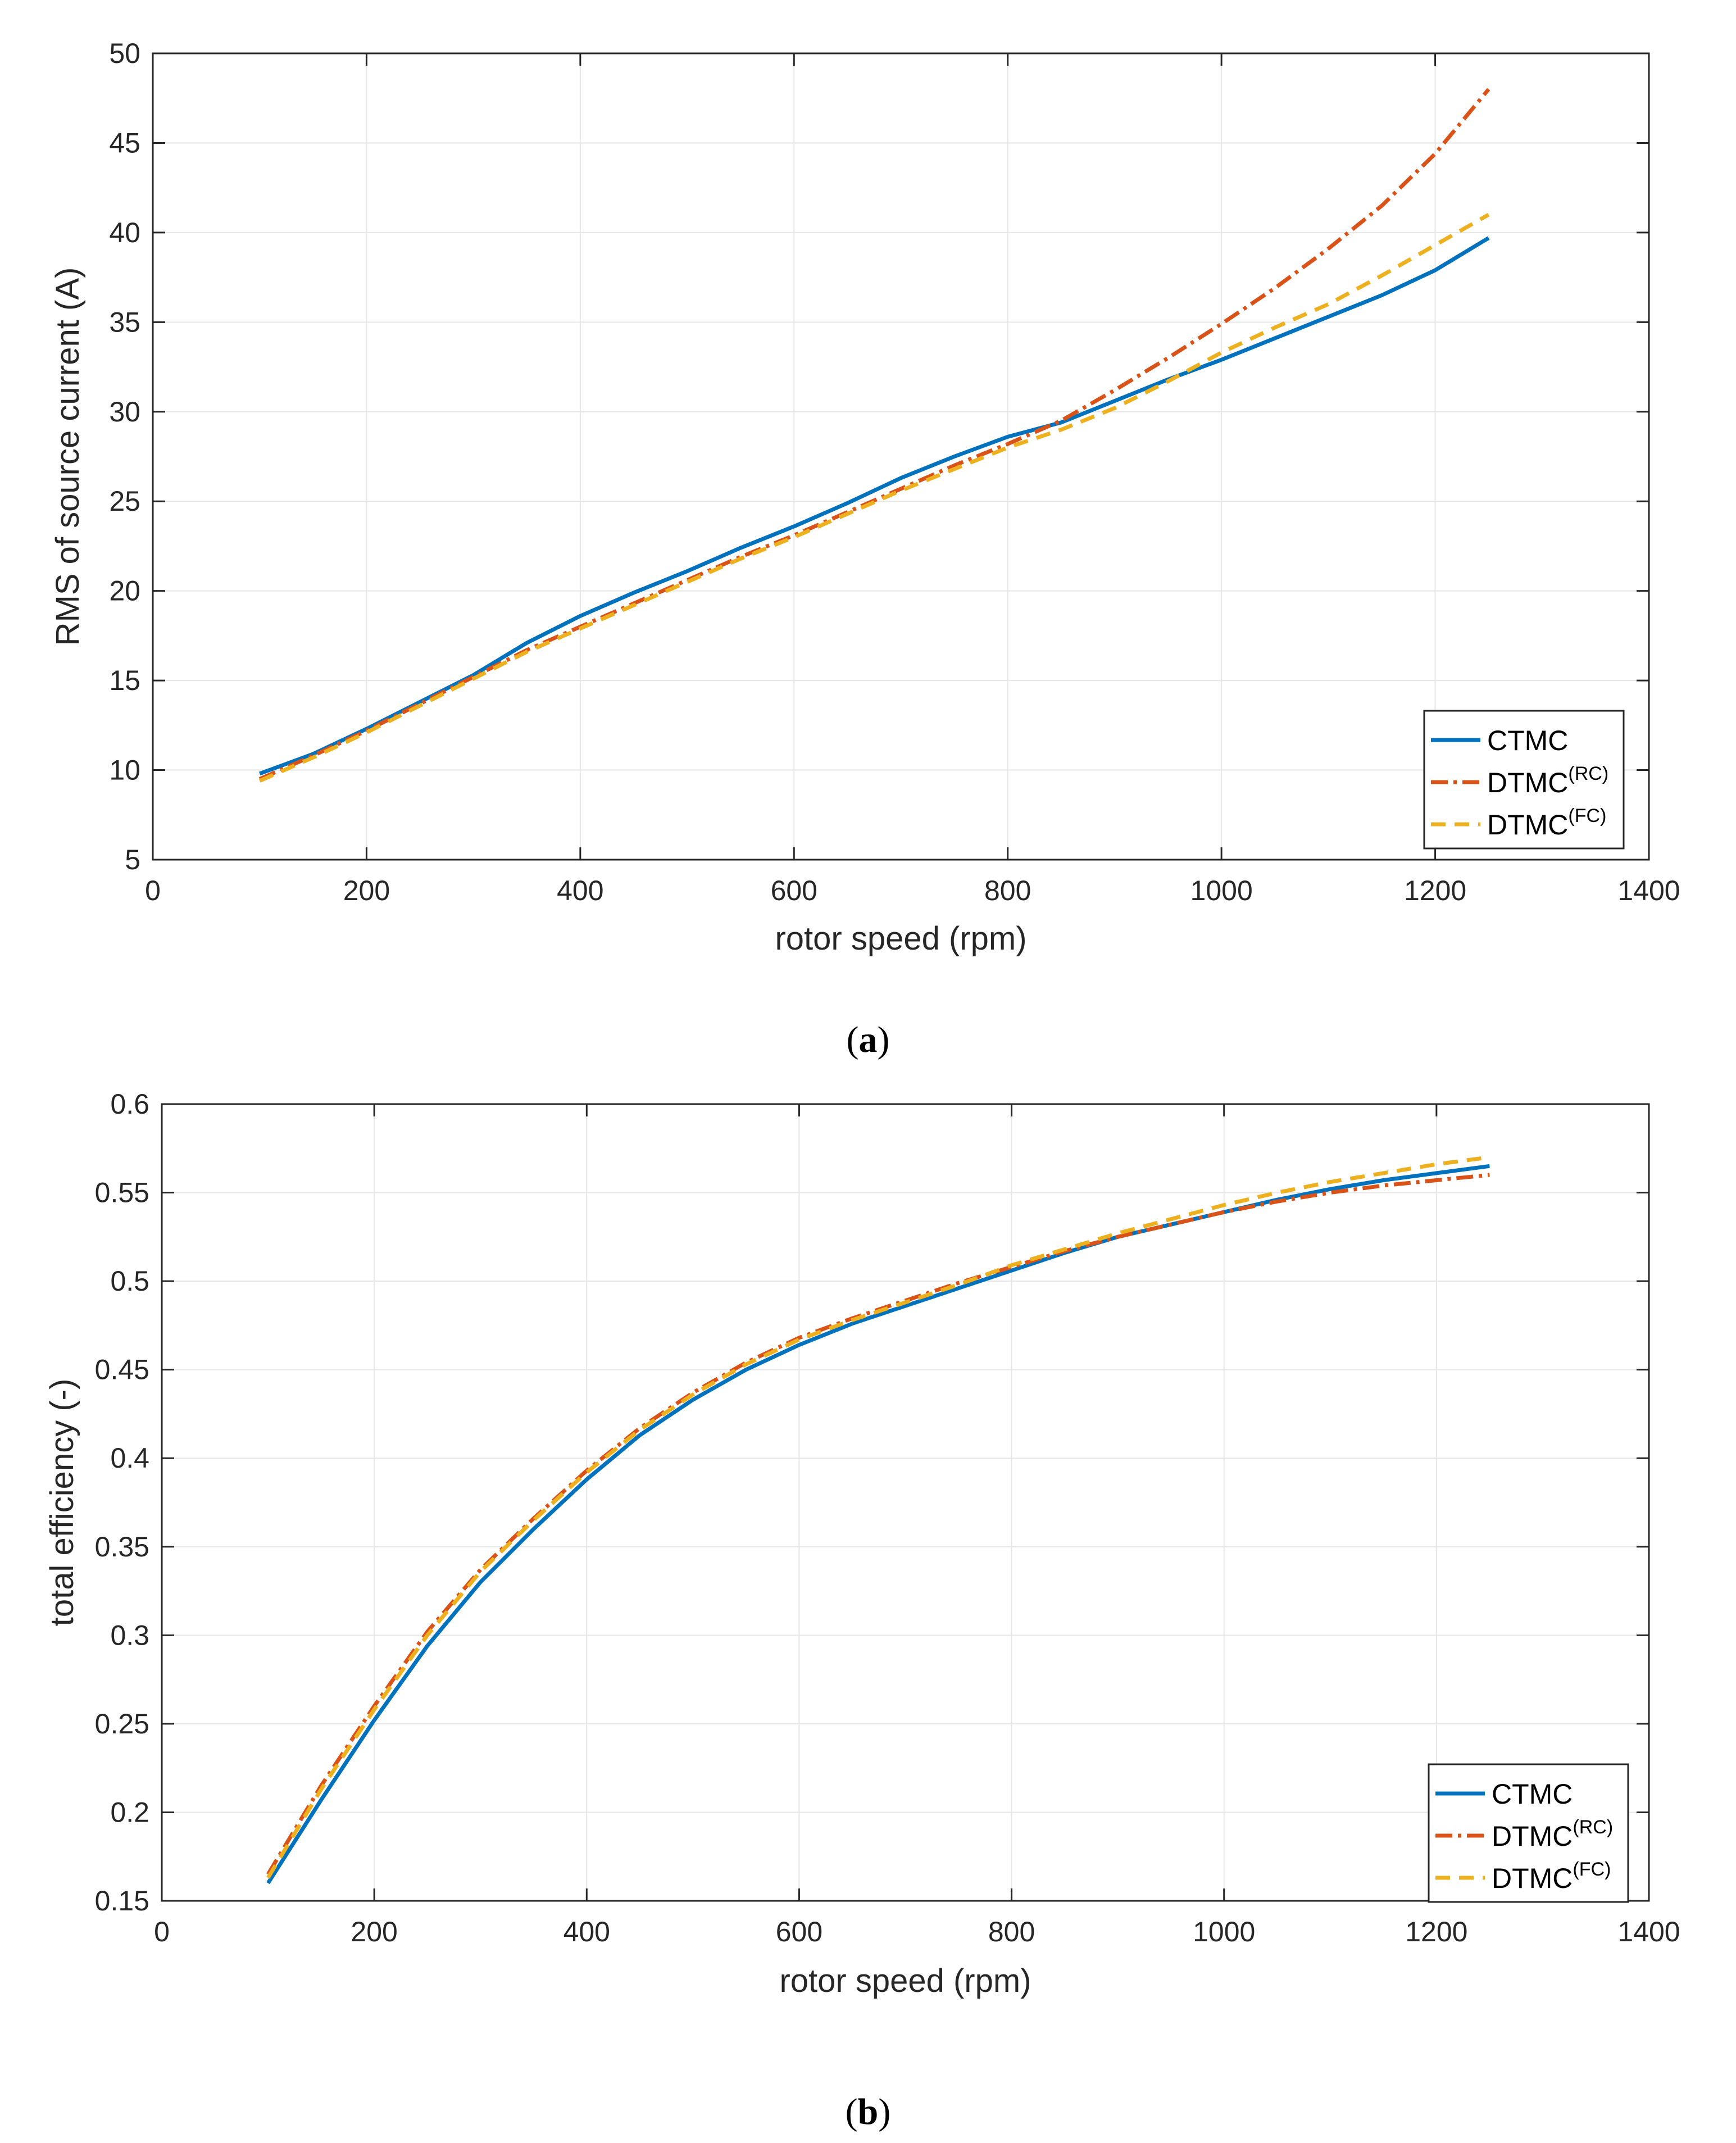  I want to click on legend-label: DTMC(FC), so click(1546, 823).